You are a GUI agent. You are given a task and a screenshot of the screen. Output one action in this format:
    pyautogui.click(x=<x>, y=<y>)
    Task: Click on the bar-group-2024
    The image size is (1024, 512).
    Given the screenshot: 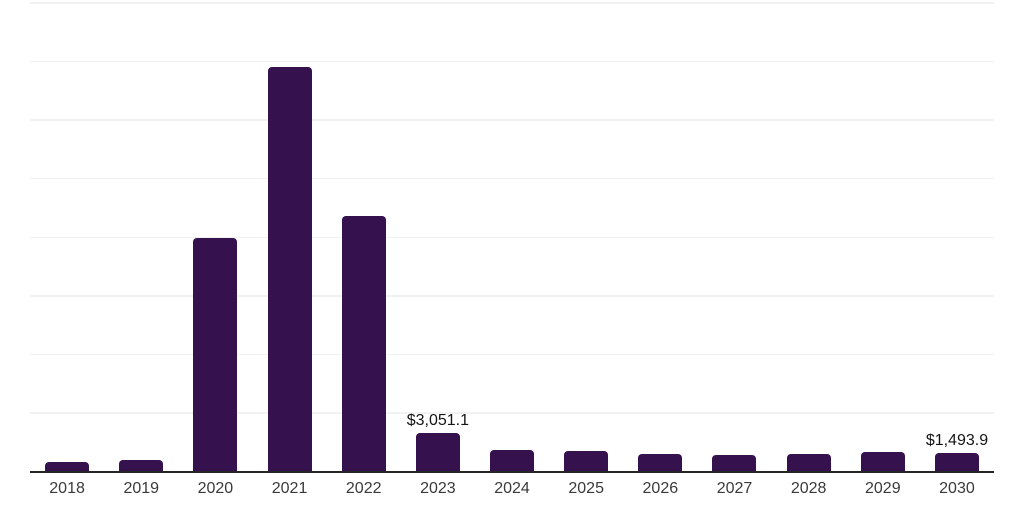 What is the action you would take?
    pyautogui.click(x=512, y=236)
    